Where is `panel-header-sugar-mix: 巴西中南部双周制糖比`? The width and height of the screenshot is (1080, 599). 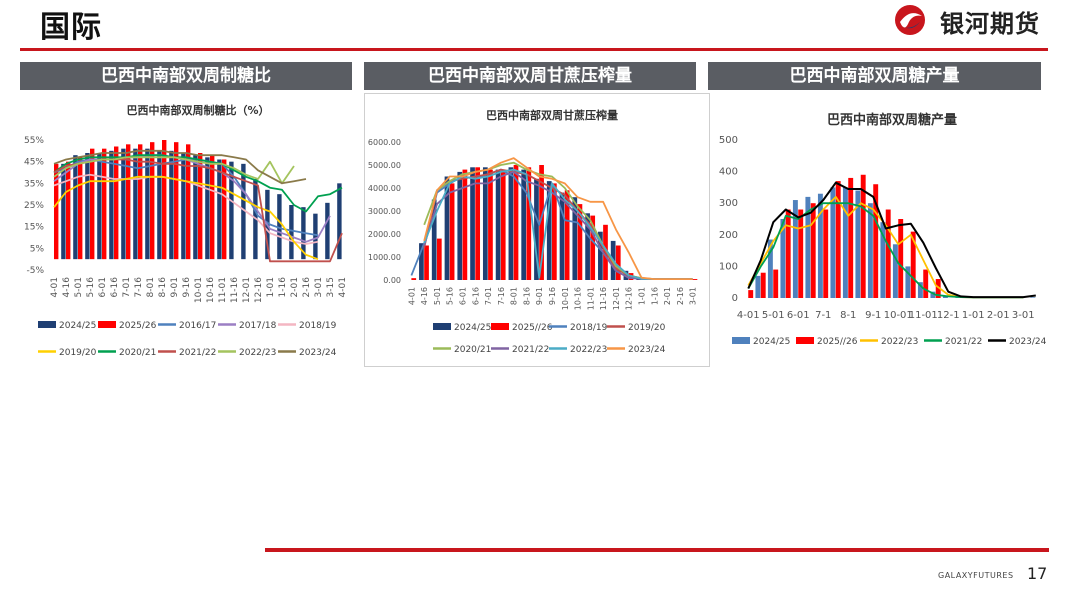
panel-header-sugar-mix: 巴西中南部双周制糖比 is located at coordinates (186, 76).